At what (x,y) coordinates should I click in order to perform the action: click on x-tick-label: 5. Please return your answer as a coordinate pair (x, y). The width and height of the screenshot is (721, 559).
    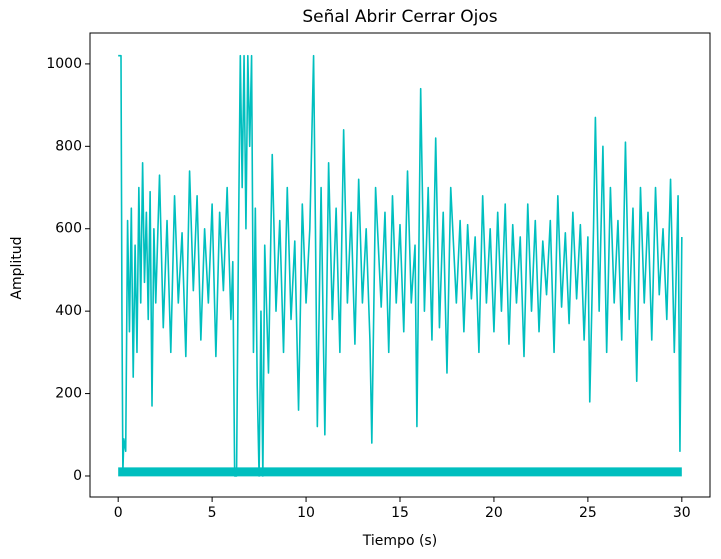
    Looking at the image, I should click on (212, 513).